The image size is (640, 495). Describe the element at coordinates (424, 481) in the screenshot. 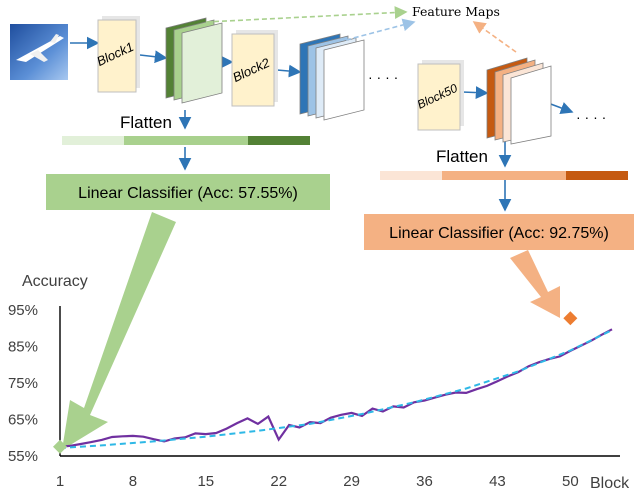

I see `x-tick-label: 36` at that location.